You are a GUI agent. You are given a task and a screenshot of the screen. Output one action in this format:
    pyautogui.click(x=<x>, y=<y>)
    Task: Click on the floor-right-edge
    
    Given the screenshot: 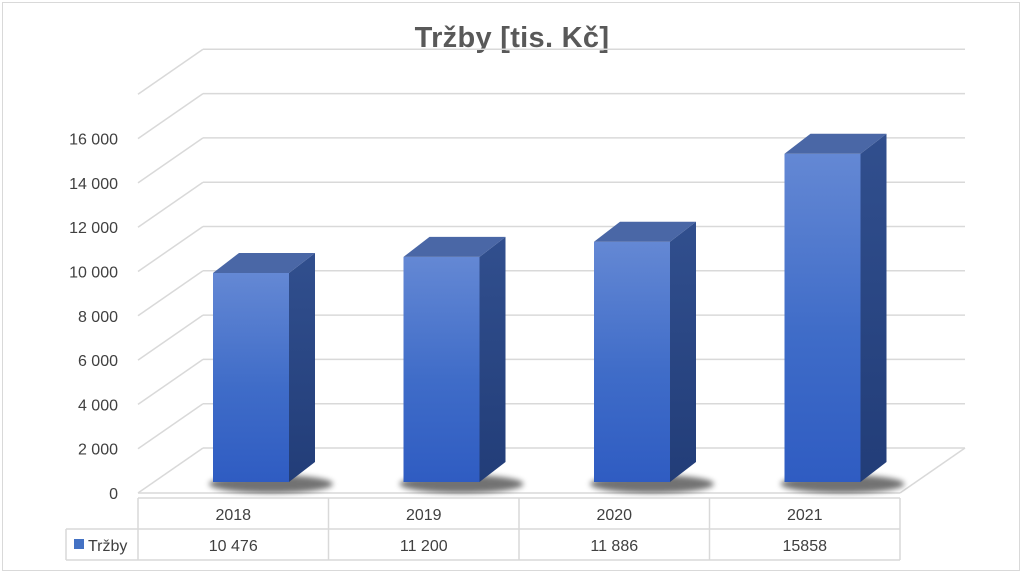 What is the action you would take?
    pyautogui.click(x=932, y=470)
    